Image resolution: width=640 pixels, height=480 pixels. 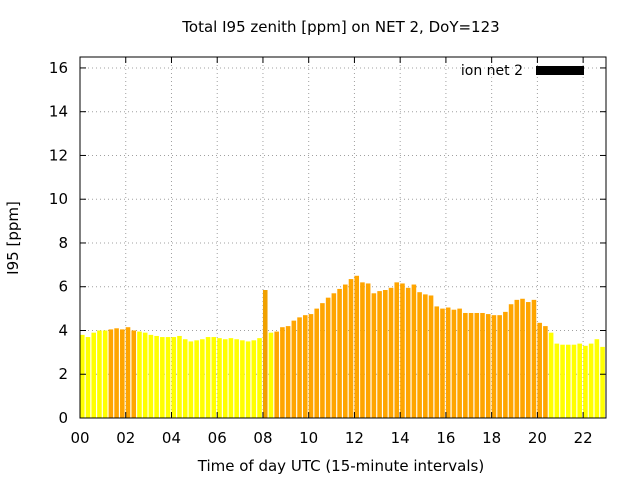 I want to click on x-tick-label: 18, so click(x=491, y=438).